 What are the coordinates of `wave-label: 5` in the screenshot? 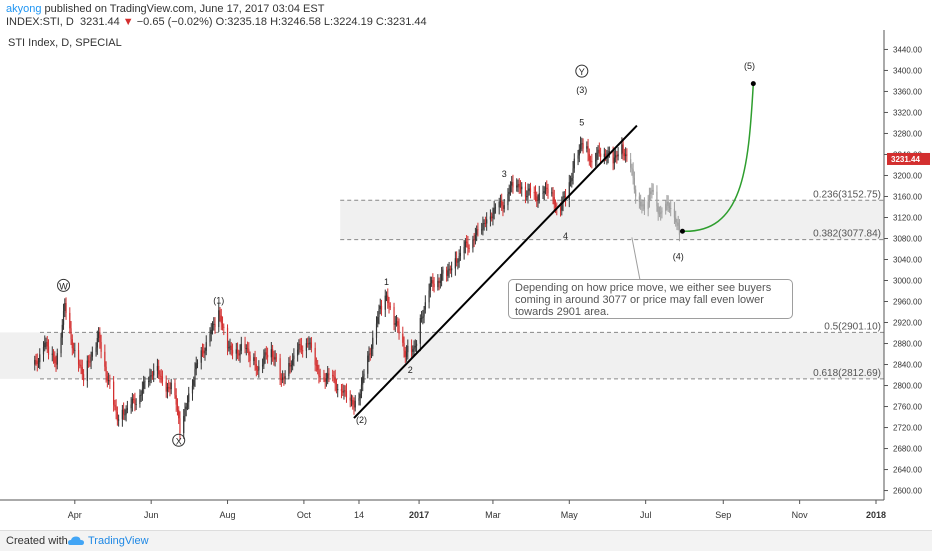 It's located at (581, 123).